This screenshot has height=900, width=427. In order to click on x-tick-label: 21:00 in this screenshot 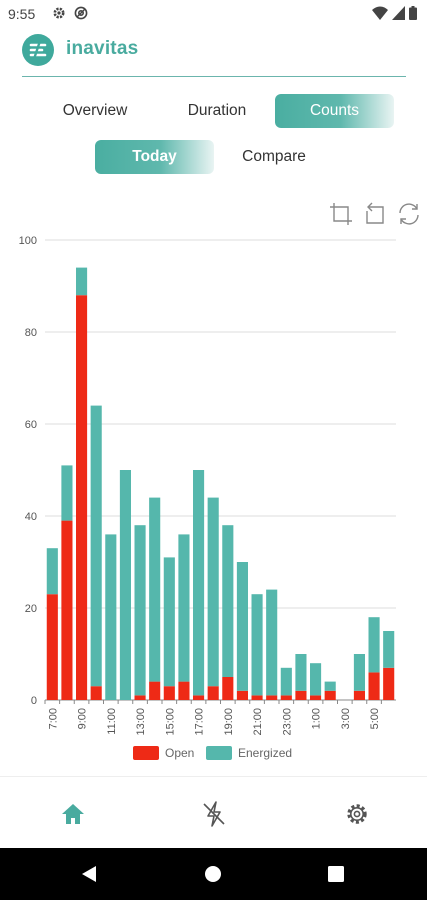, I will do `click(258, 722)`.